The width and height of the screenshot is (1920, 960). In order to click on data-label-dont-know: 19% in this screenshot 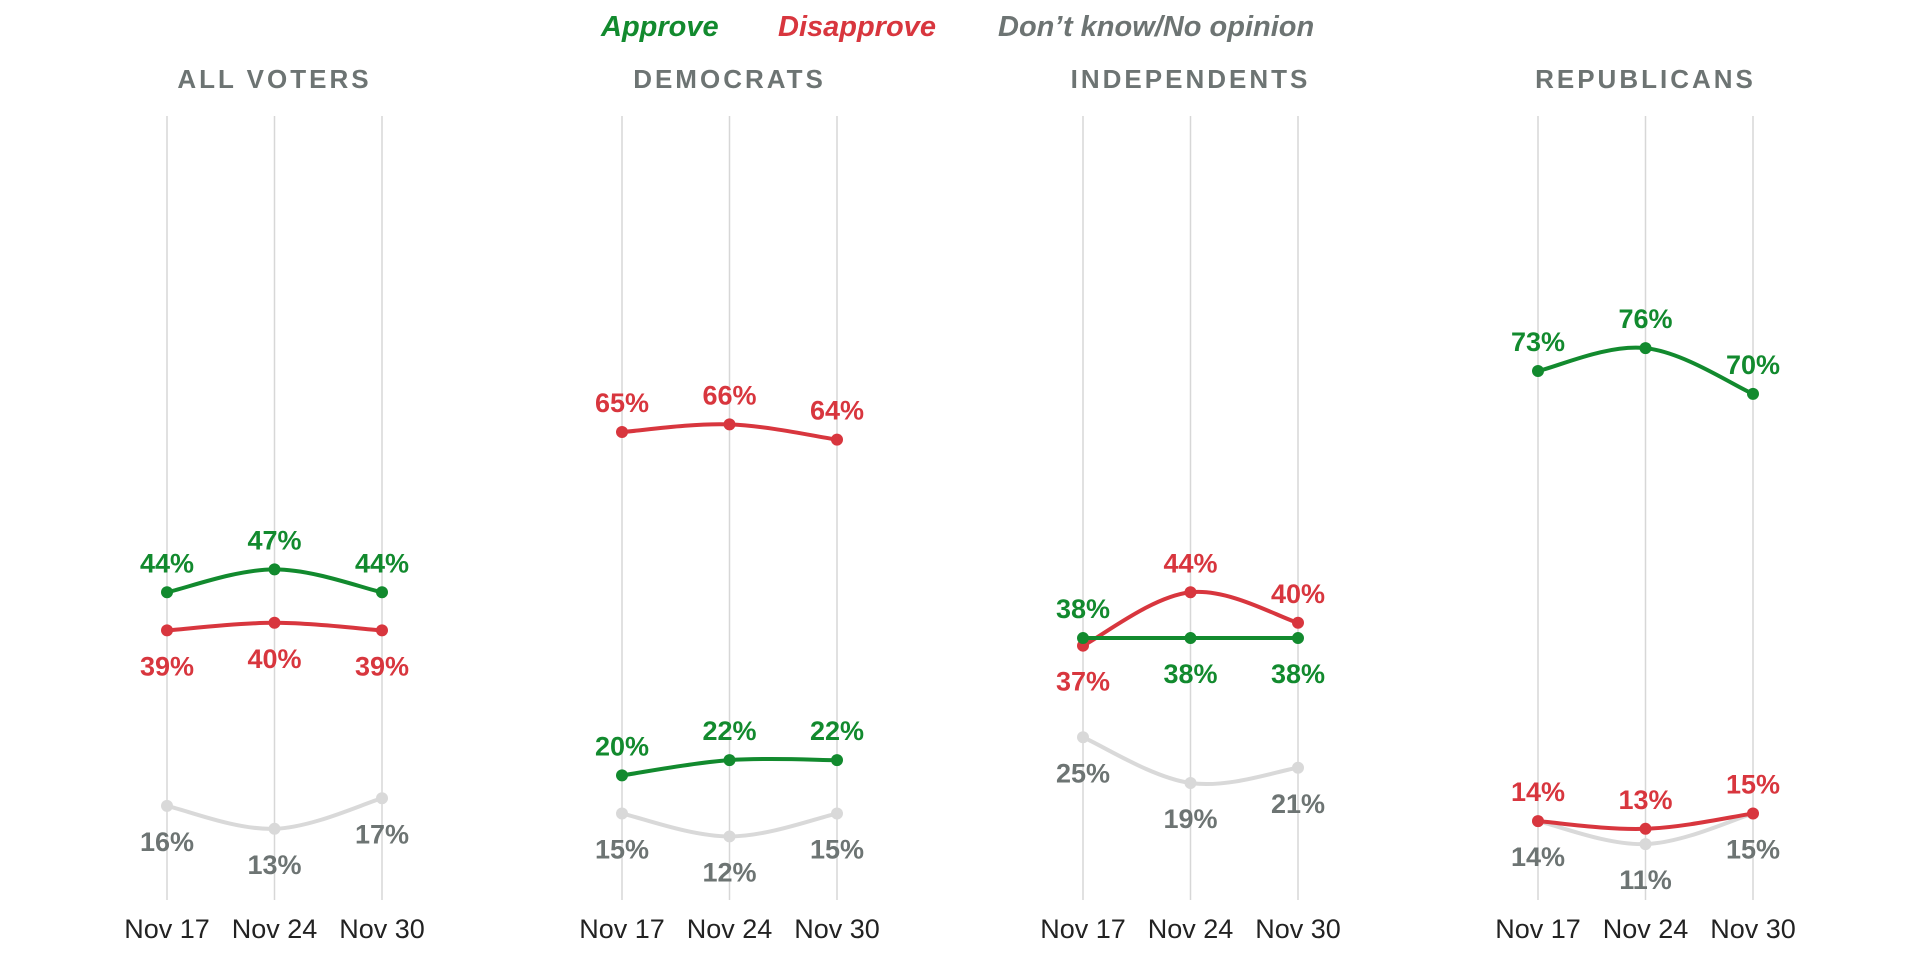, I will do `click(1190, 819)`.